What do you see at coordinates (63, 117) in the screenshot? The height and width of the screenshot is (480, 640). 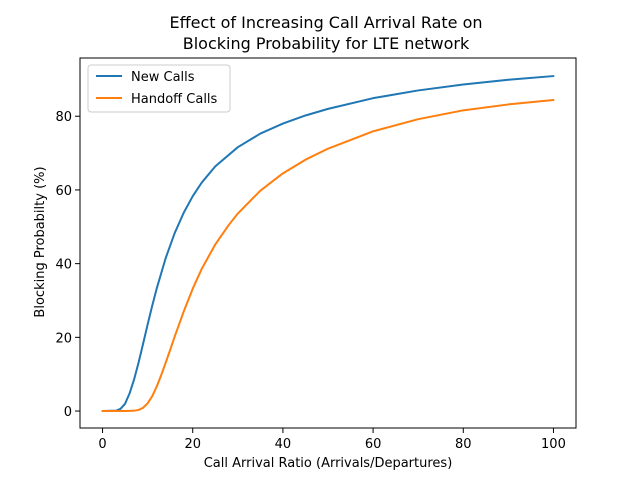 I see `y-tick-label: 80` at bounding box center [63, 117].